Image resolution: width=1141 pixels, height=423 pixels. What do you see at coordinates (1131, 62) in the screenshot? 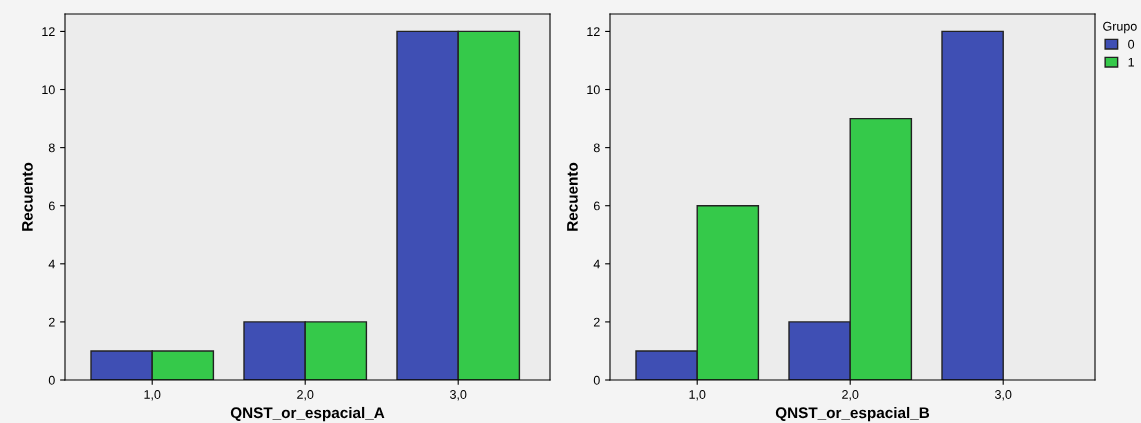
I see `legend-label: 1` at bounding box center [1131, 62].